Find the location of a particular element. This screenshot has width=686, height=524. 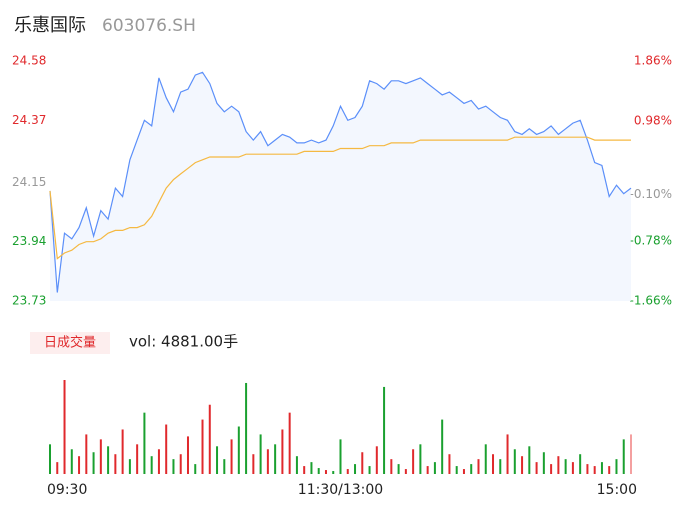

y2-tick-label: -0.78% is located at coordinates (651, 241).